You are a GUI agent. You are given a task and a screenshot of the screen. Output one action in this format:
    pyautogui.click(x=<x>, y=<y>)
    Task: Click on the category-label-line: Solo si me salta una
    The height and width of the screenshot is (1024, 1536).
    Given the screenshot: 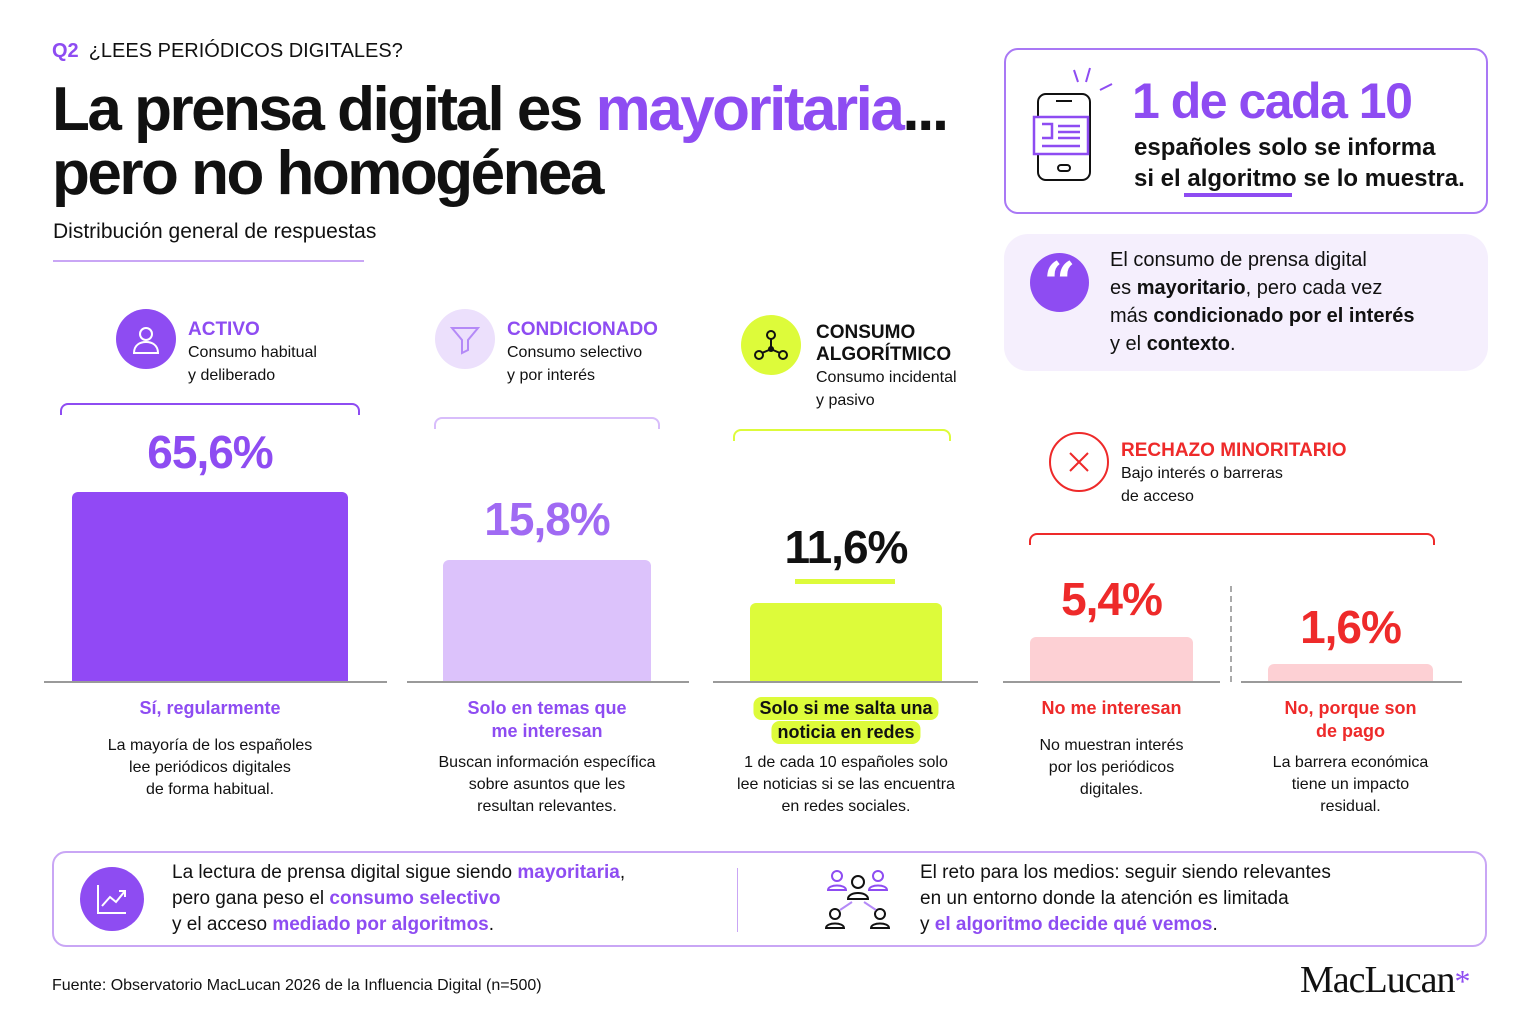 What is the action you would take?
    pyautogui.click(x=846, y=708)
    